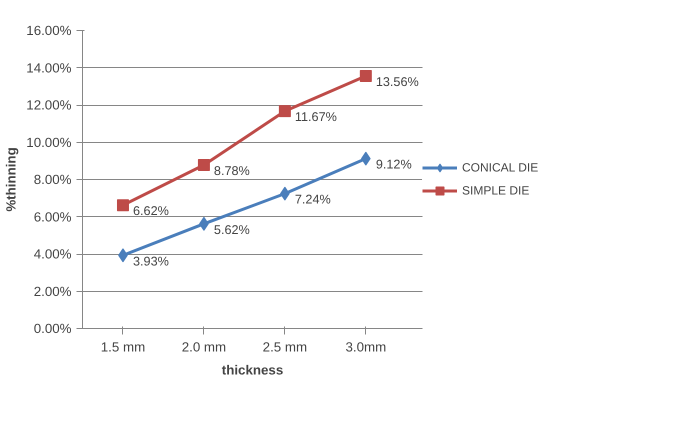 Image resolution: width=684 pixels, height=441 pixels. Describe the element at coordinates (49, 142) in the screenshot. I see `y-tick-label: 10.00%` at that location.